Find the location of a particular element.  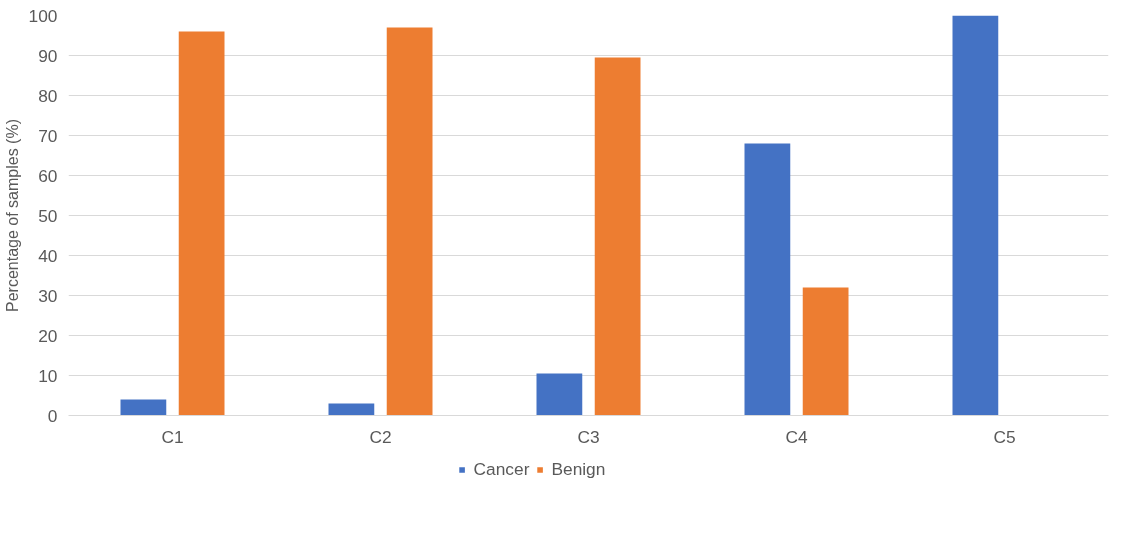

y-tick-label: 90 is located at coordinates (48, 55).